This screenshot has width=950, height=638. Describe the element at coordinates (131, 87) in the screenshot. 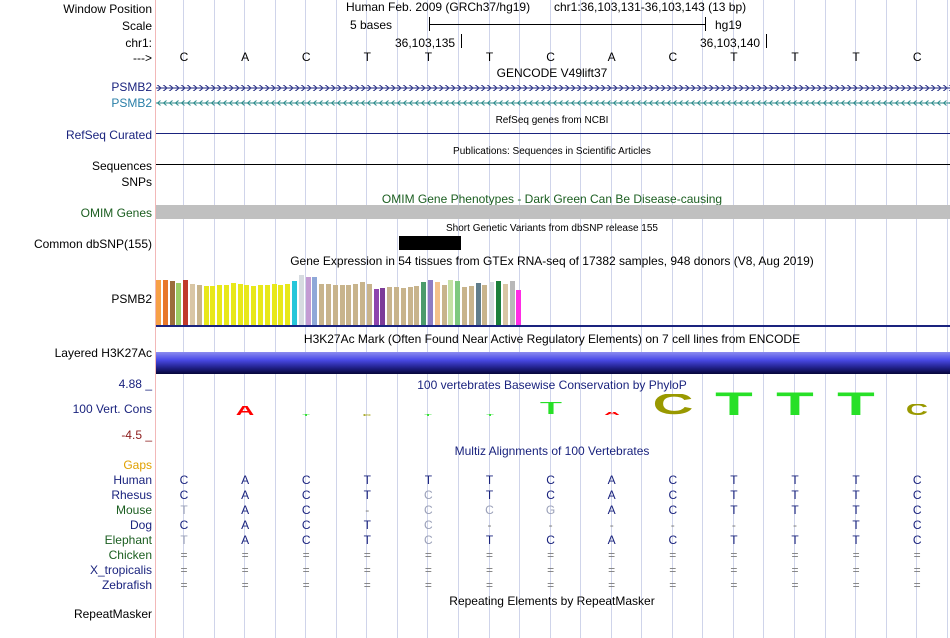

I see `psmb2-gencode-label-1: PSMB2` at that location.